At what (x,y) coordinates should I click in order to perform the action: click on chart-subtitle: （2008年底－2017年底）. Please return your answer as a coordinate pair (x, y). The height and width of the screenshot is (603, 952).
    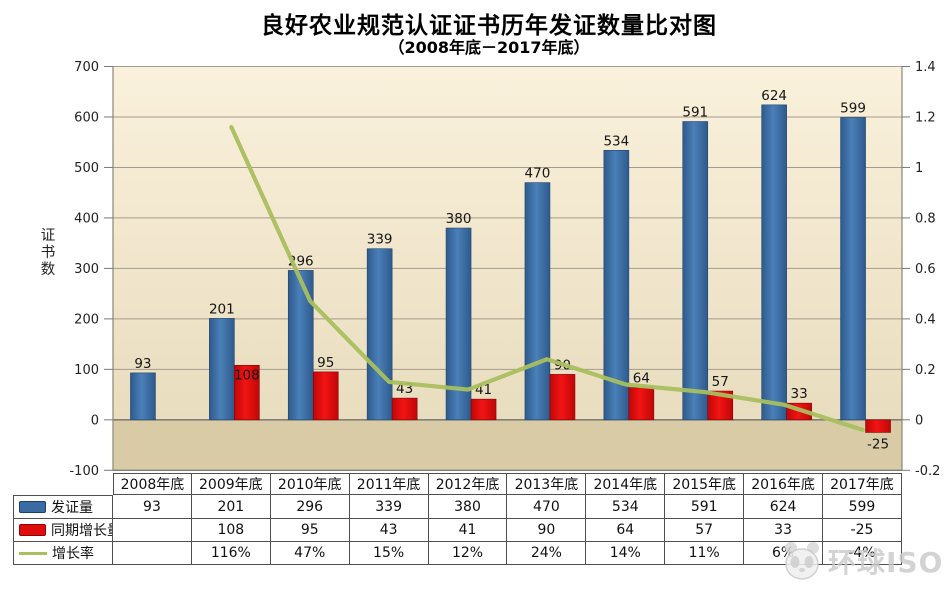
    Looking at the image, I should click on (489, 47).